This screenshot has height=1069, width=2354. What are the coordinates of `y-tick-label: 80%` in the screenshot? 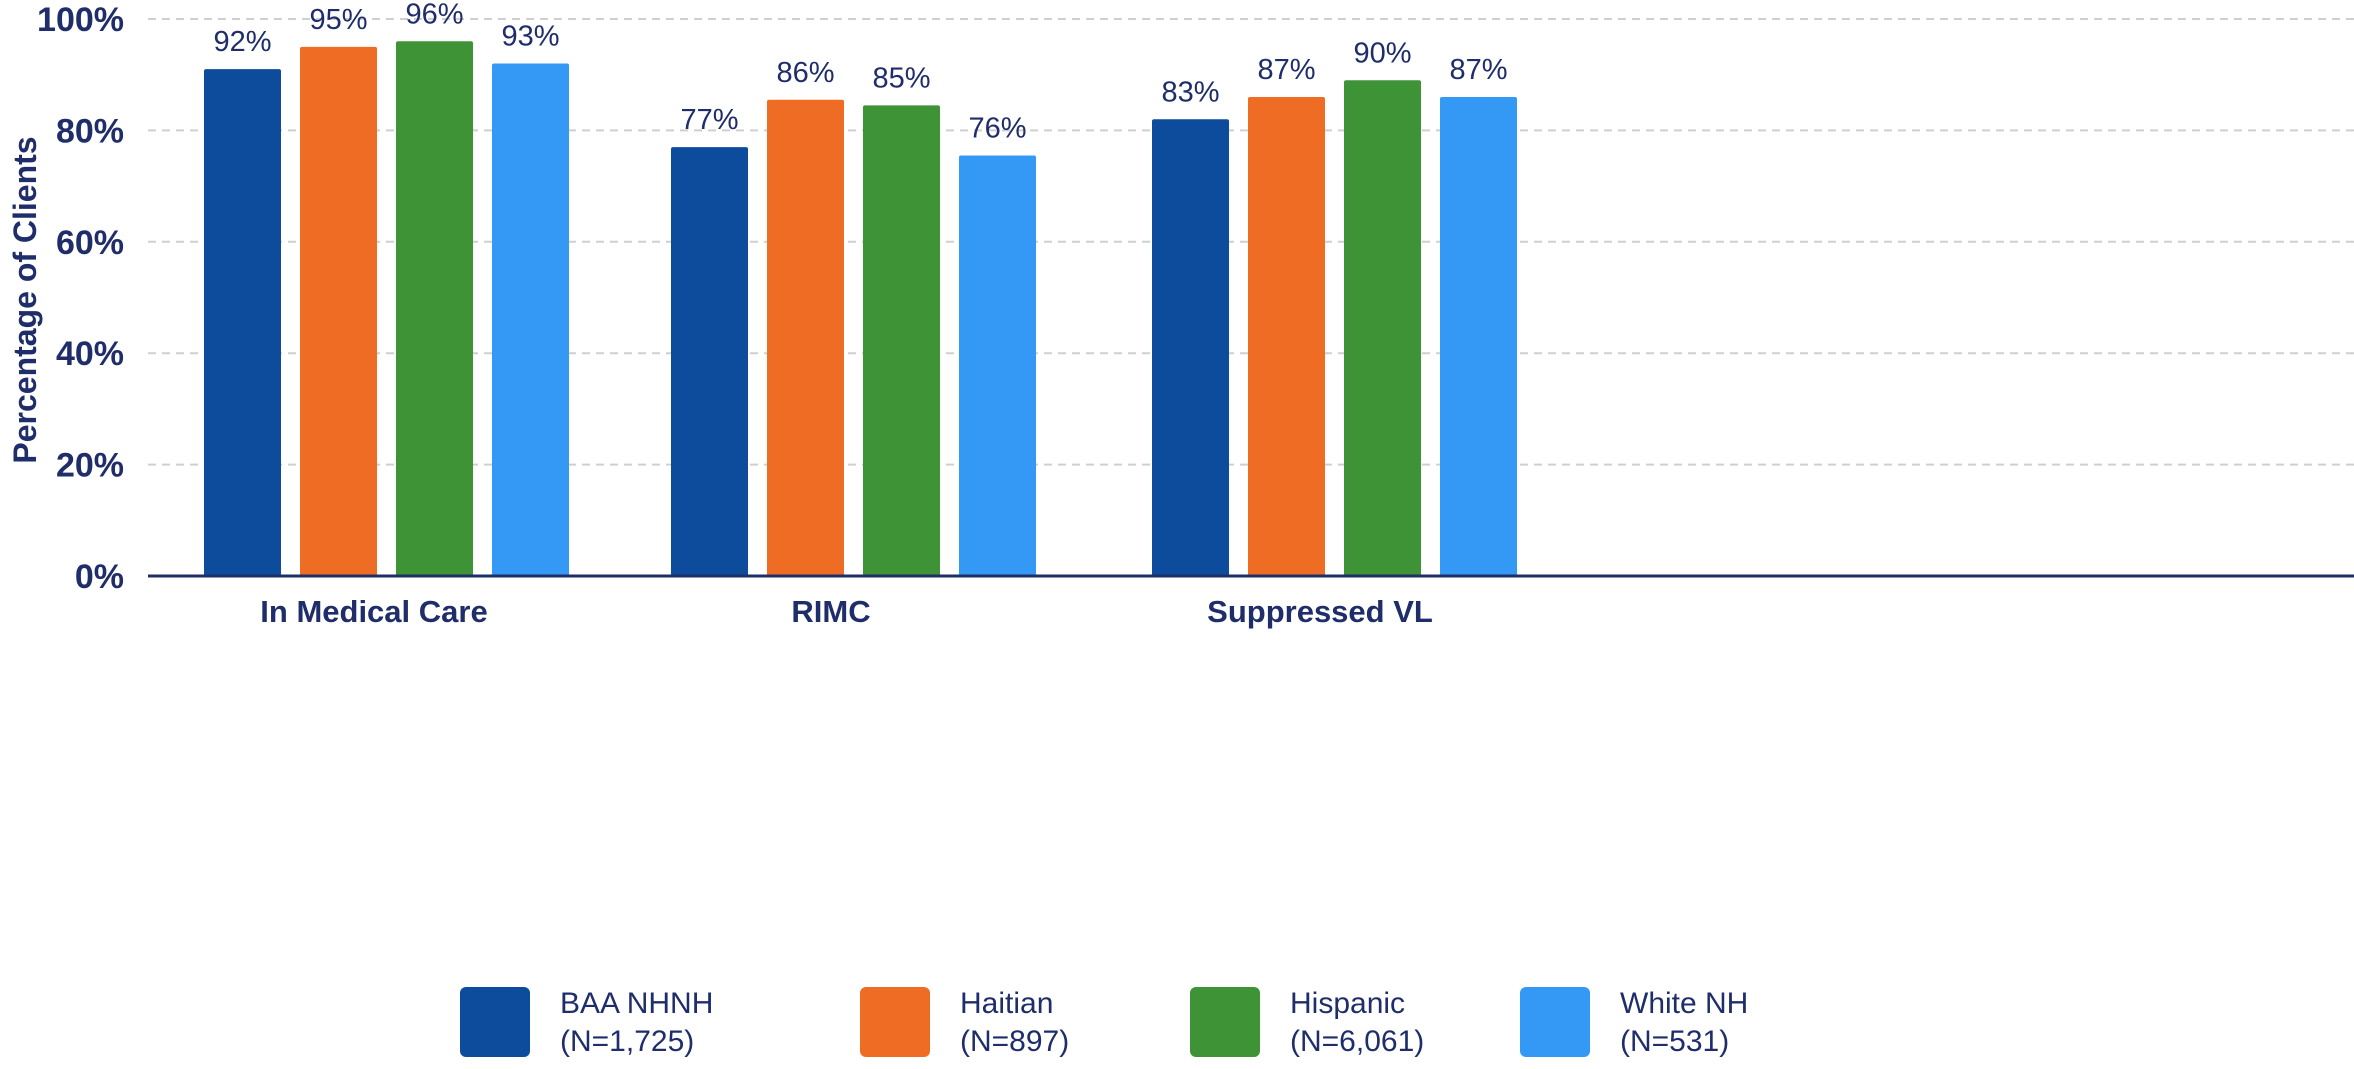 It's located at (90, 131).